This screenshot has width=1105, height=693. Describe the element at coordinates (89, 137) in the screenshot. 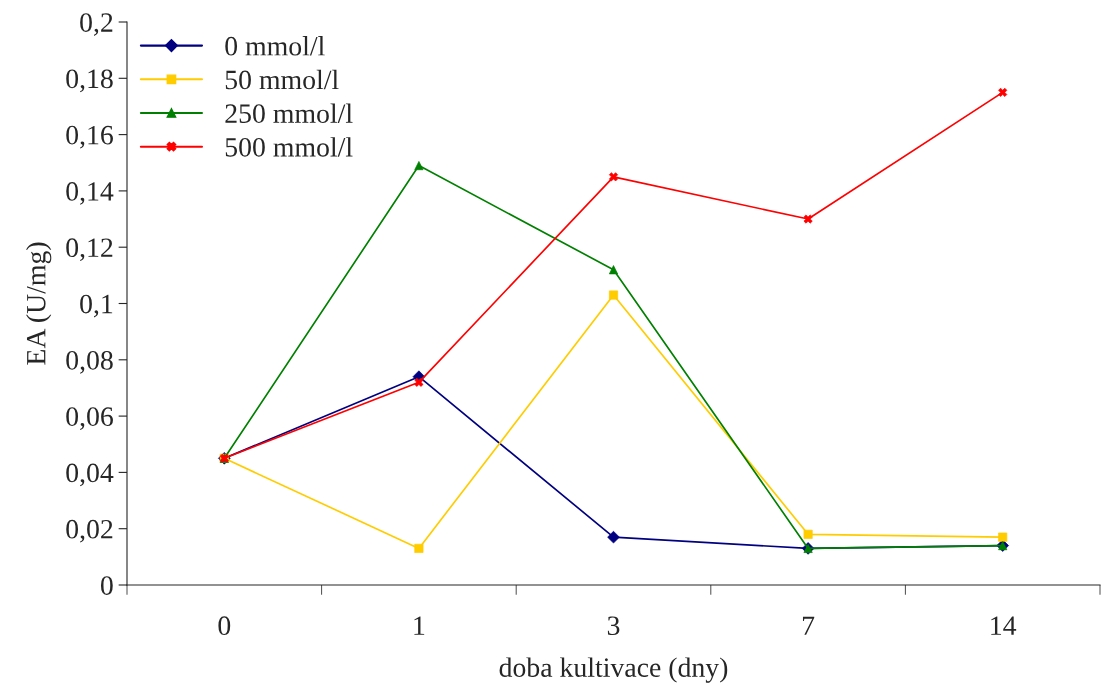

I see `y-tick-label: 0,16` at that location.